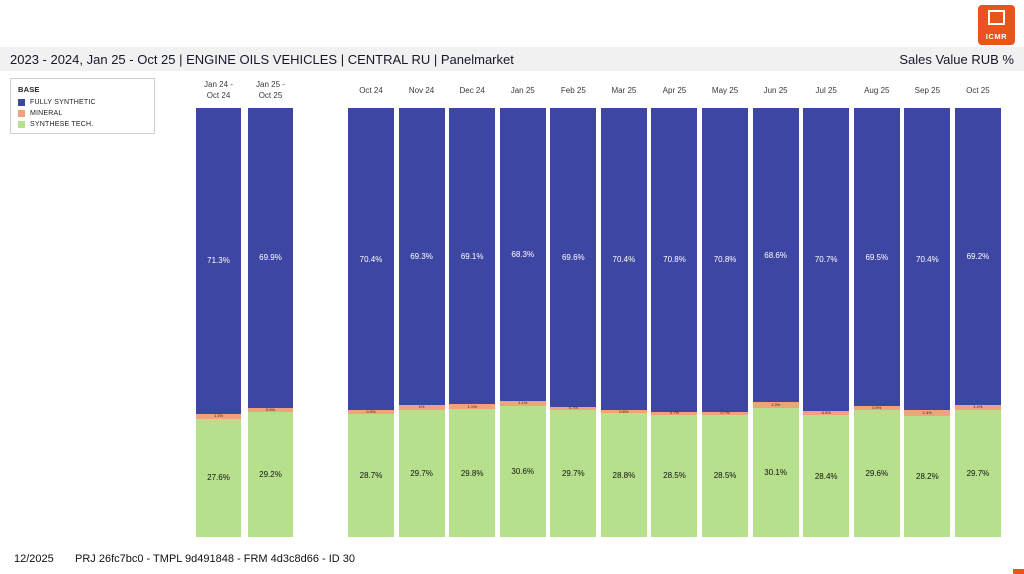  Describe the element at coordinates (876, 473) in the screenshot. I see `bar-segment-synthese-tech: 29.6%` at that location.